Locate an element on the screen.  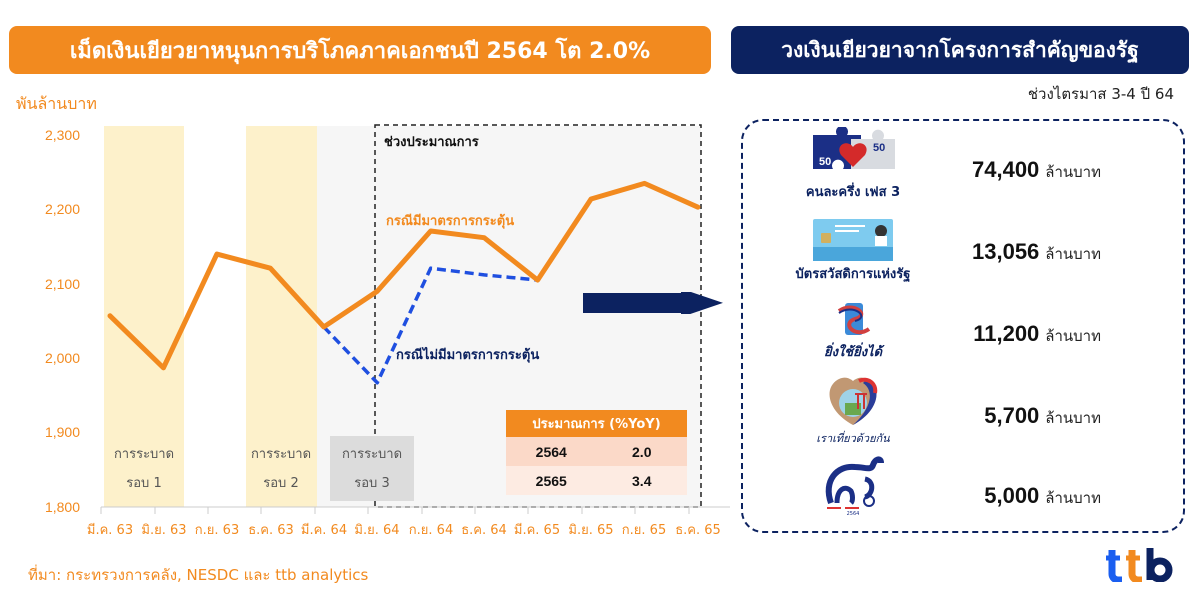
welfare-card-icon is located at coordinates (853, 240).